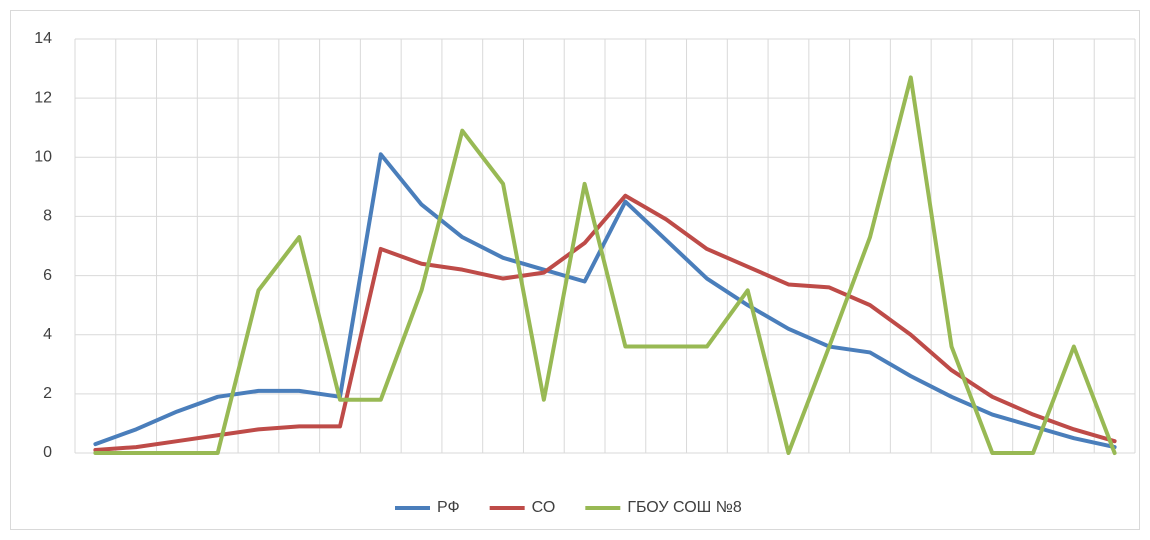 The height and width of the screenshot is (540, 1150). I want to click on y-tick-label: 10, so click(43, 157).